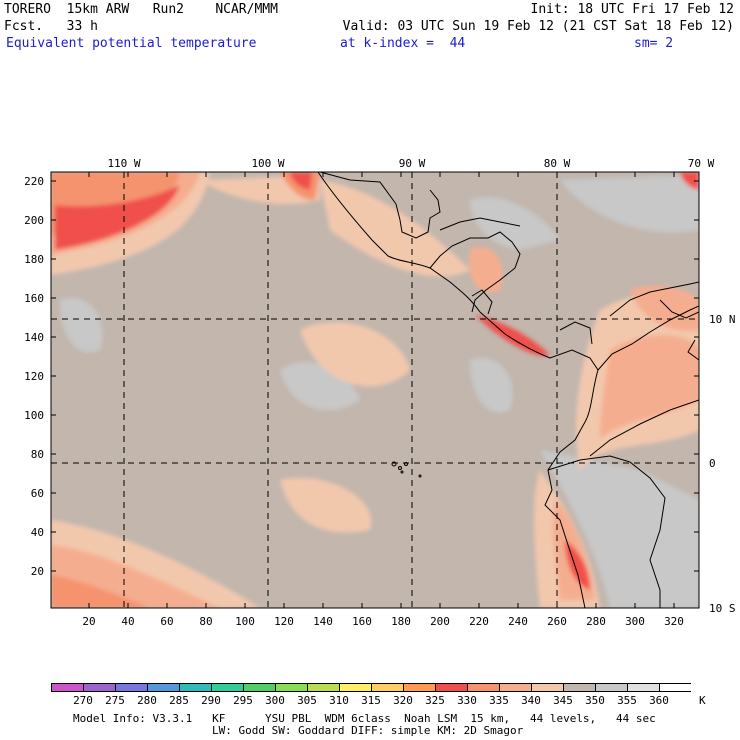 Image resolution: width=740 pixels, height=740 pixels. Describe the element at coordinates (37, 493) in the screenshot. I see `y-grid-label: 60` at that location.